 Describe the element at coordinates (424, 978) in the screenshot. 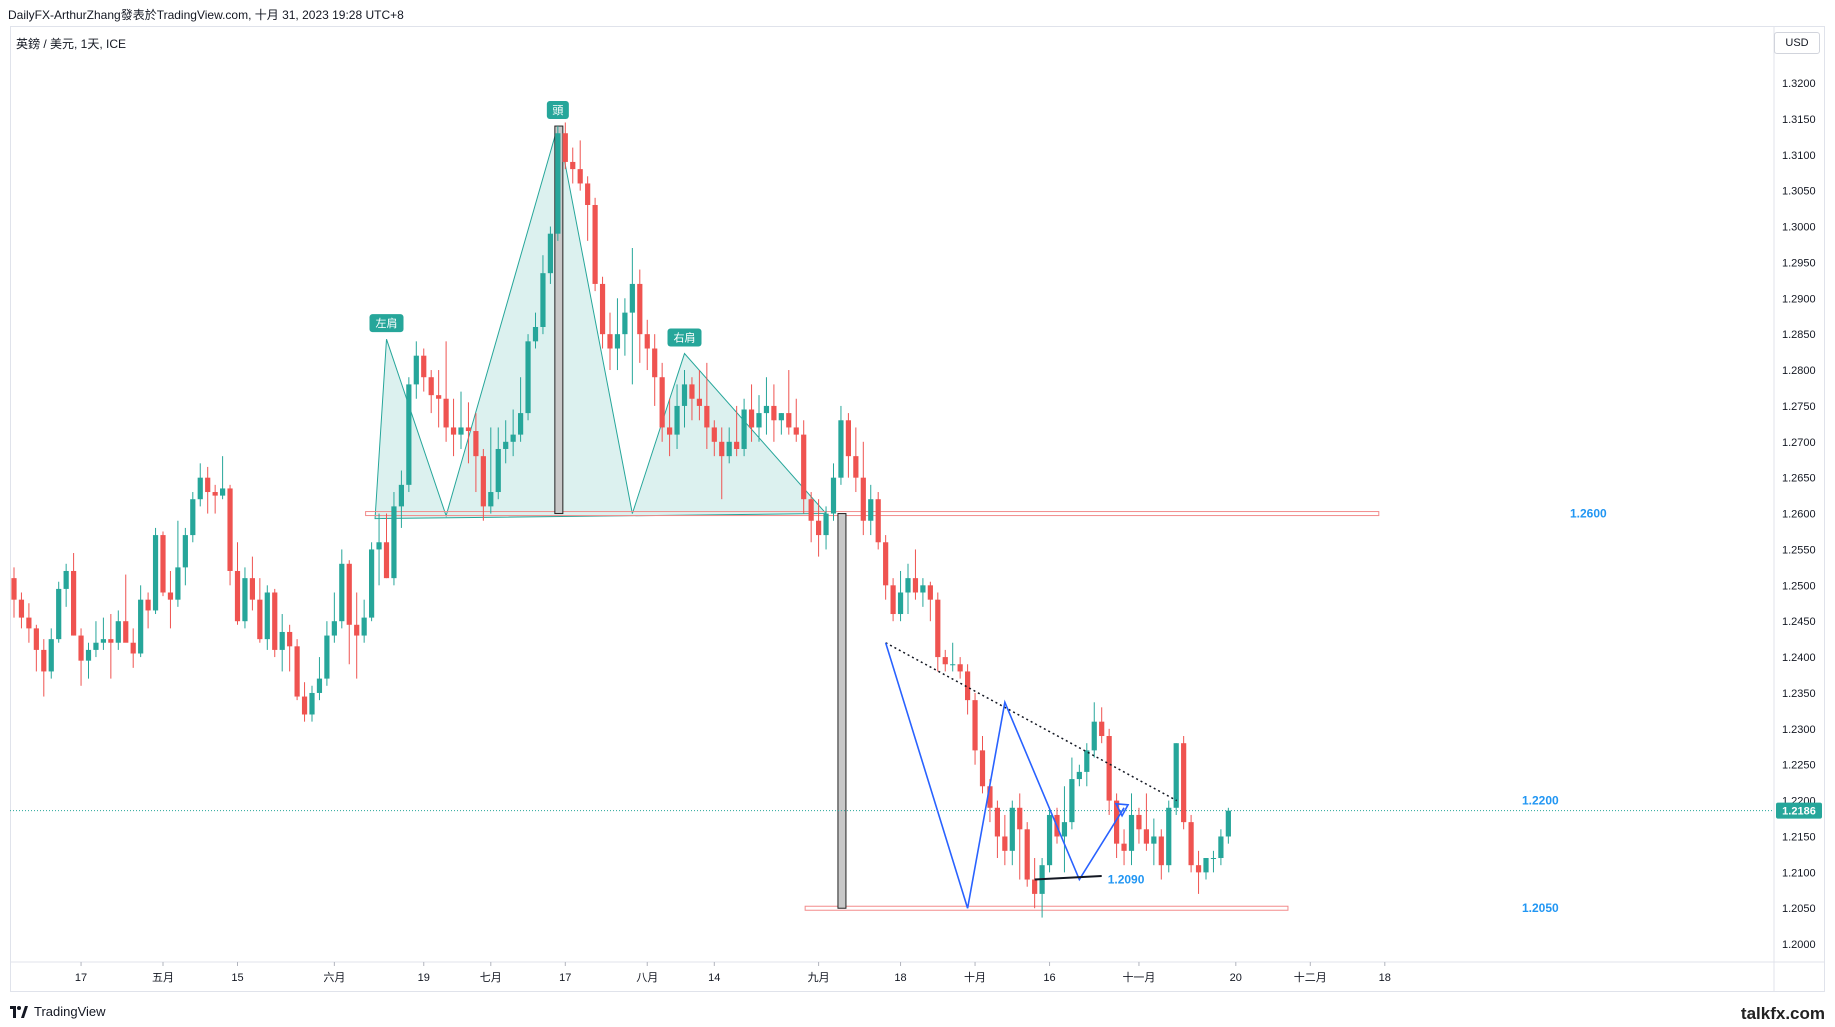

I see `time-tick-label: 19` at that location.